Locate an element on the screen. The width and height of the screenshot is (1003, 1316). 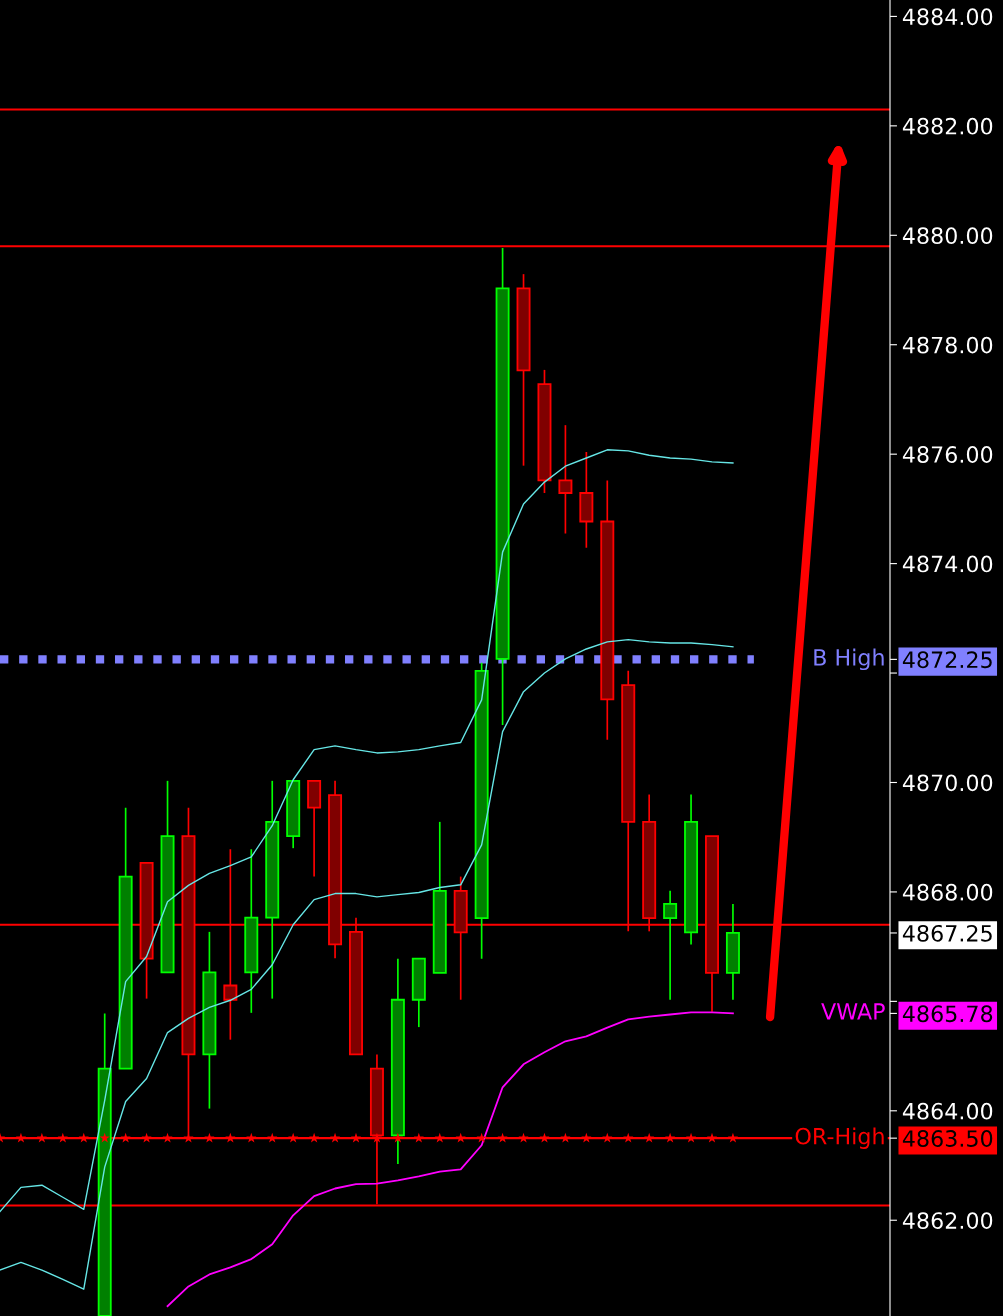
y-tick-label: 4863.50 is located at coordinates (947, 1138).